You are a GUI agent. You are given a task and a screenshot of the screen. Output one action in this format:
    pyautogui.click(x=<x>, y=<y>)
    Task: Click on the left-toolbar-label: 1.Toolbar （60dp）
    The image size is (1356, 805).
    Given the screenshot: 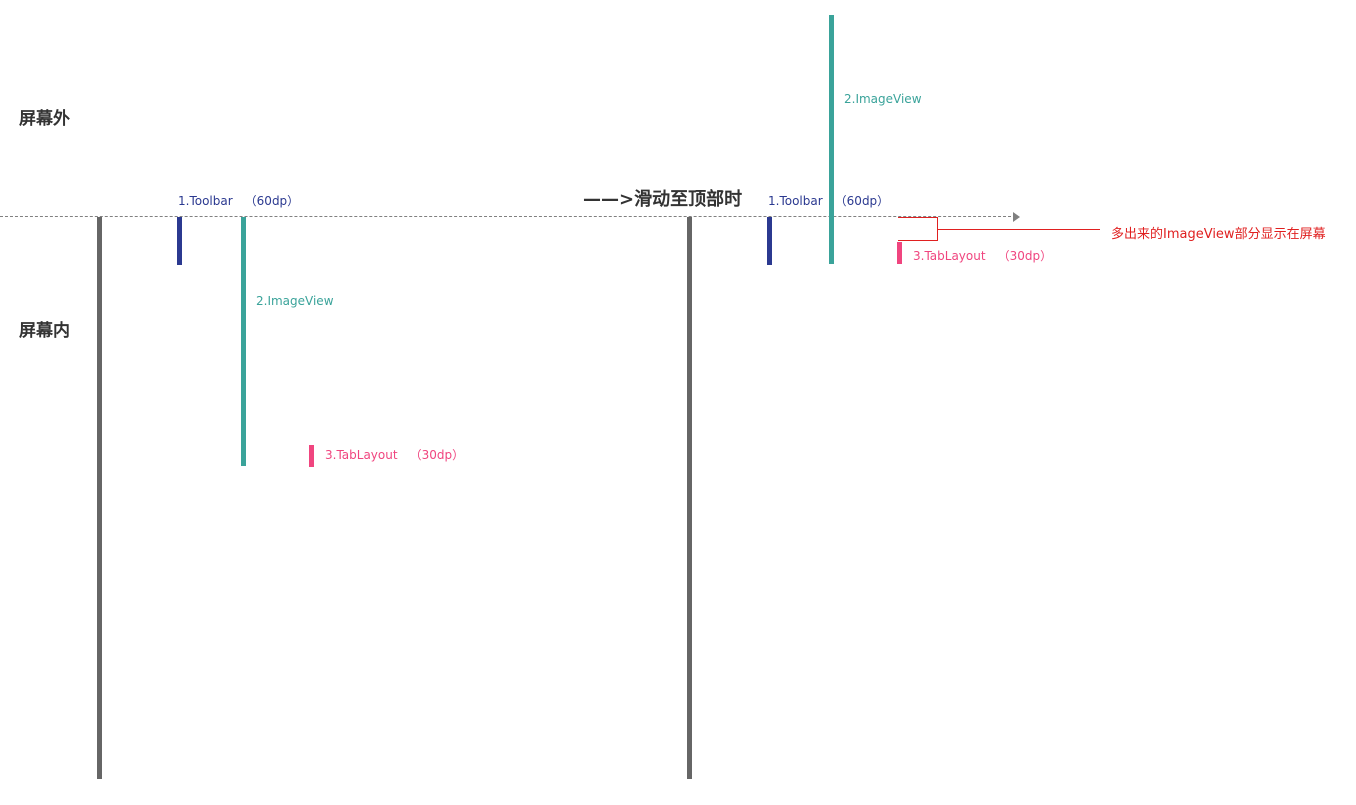 What is the action you would take?
    pyautogui.click(x=238, y=200)
    